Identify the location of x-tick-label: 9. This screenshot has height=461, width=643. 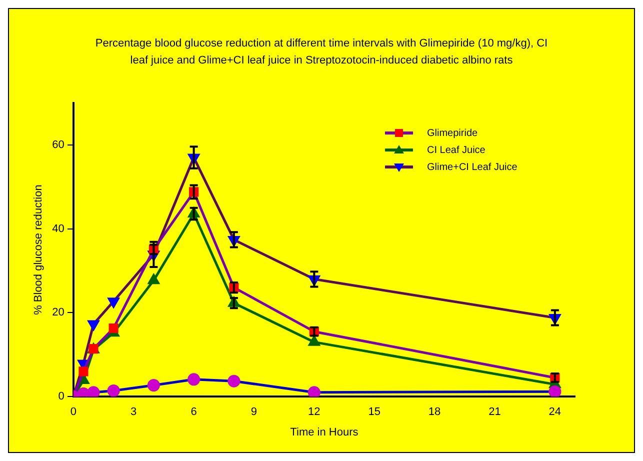
(254, 412).